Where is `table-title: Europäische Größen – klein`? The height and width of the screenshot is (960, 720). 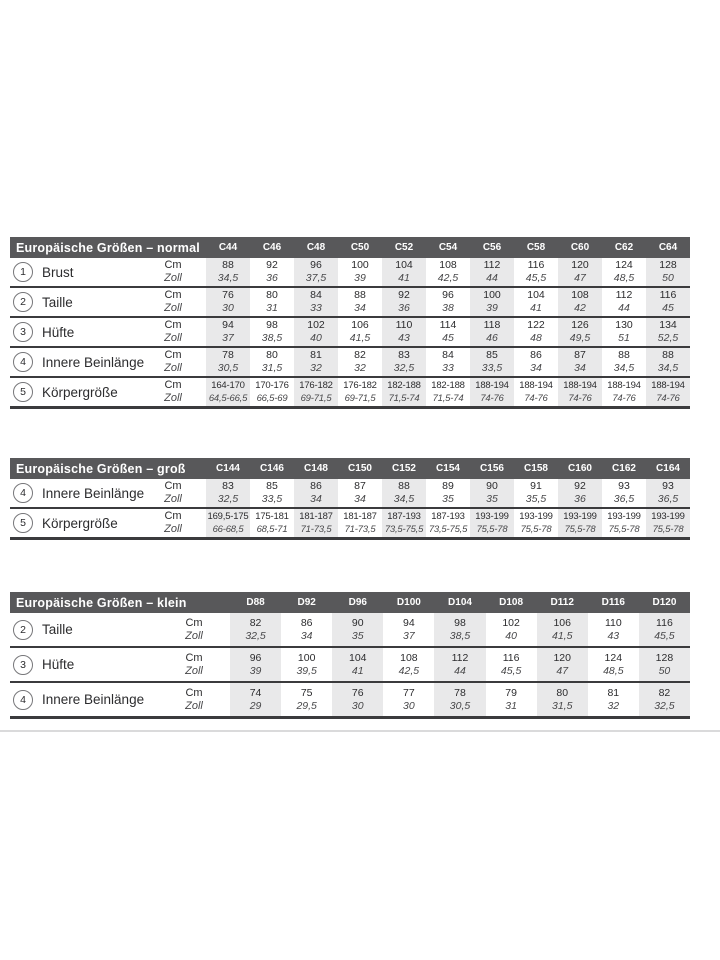
table-title: Europäische Größen – klein is located at coordinates (101, 602).